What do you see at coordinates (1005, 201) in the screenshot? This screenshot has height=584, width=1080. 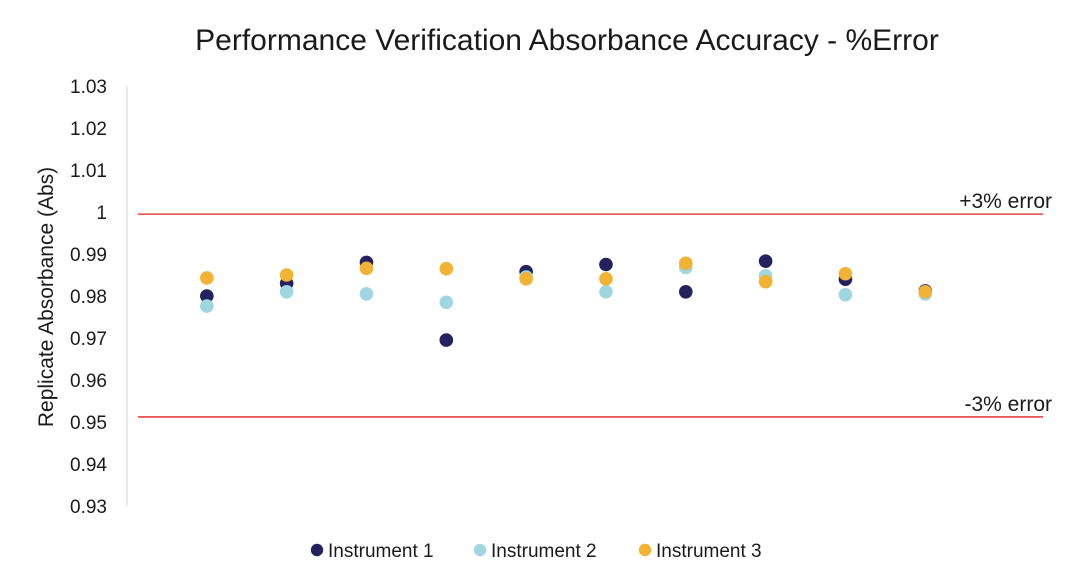 I see `reference-line-label: +3% error` at bounding box center [1005, 201].